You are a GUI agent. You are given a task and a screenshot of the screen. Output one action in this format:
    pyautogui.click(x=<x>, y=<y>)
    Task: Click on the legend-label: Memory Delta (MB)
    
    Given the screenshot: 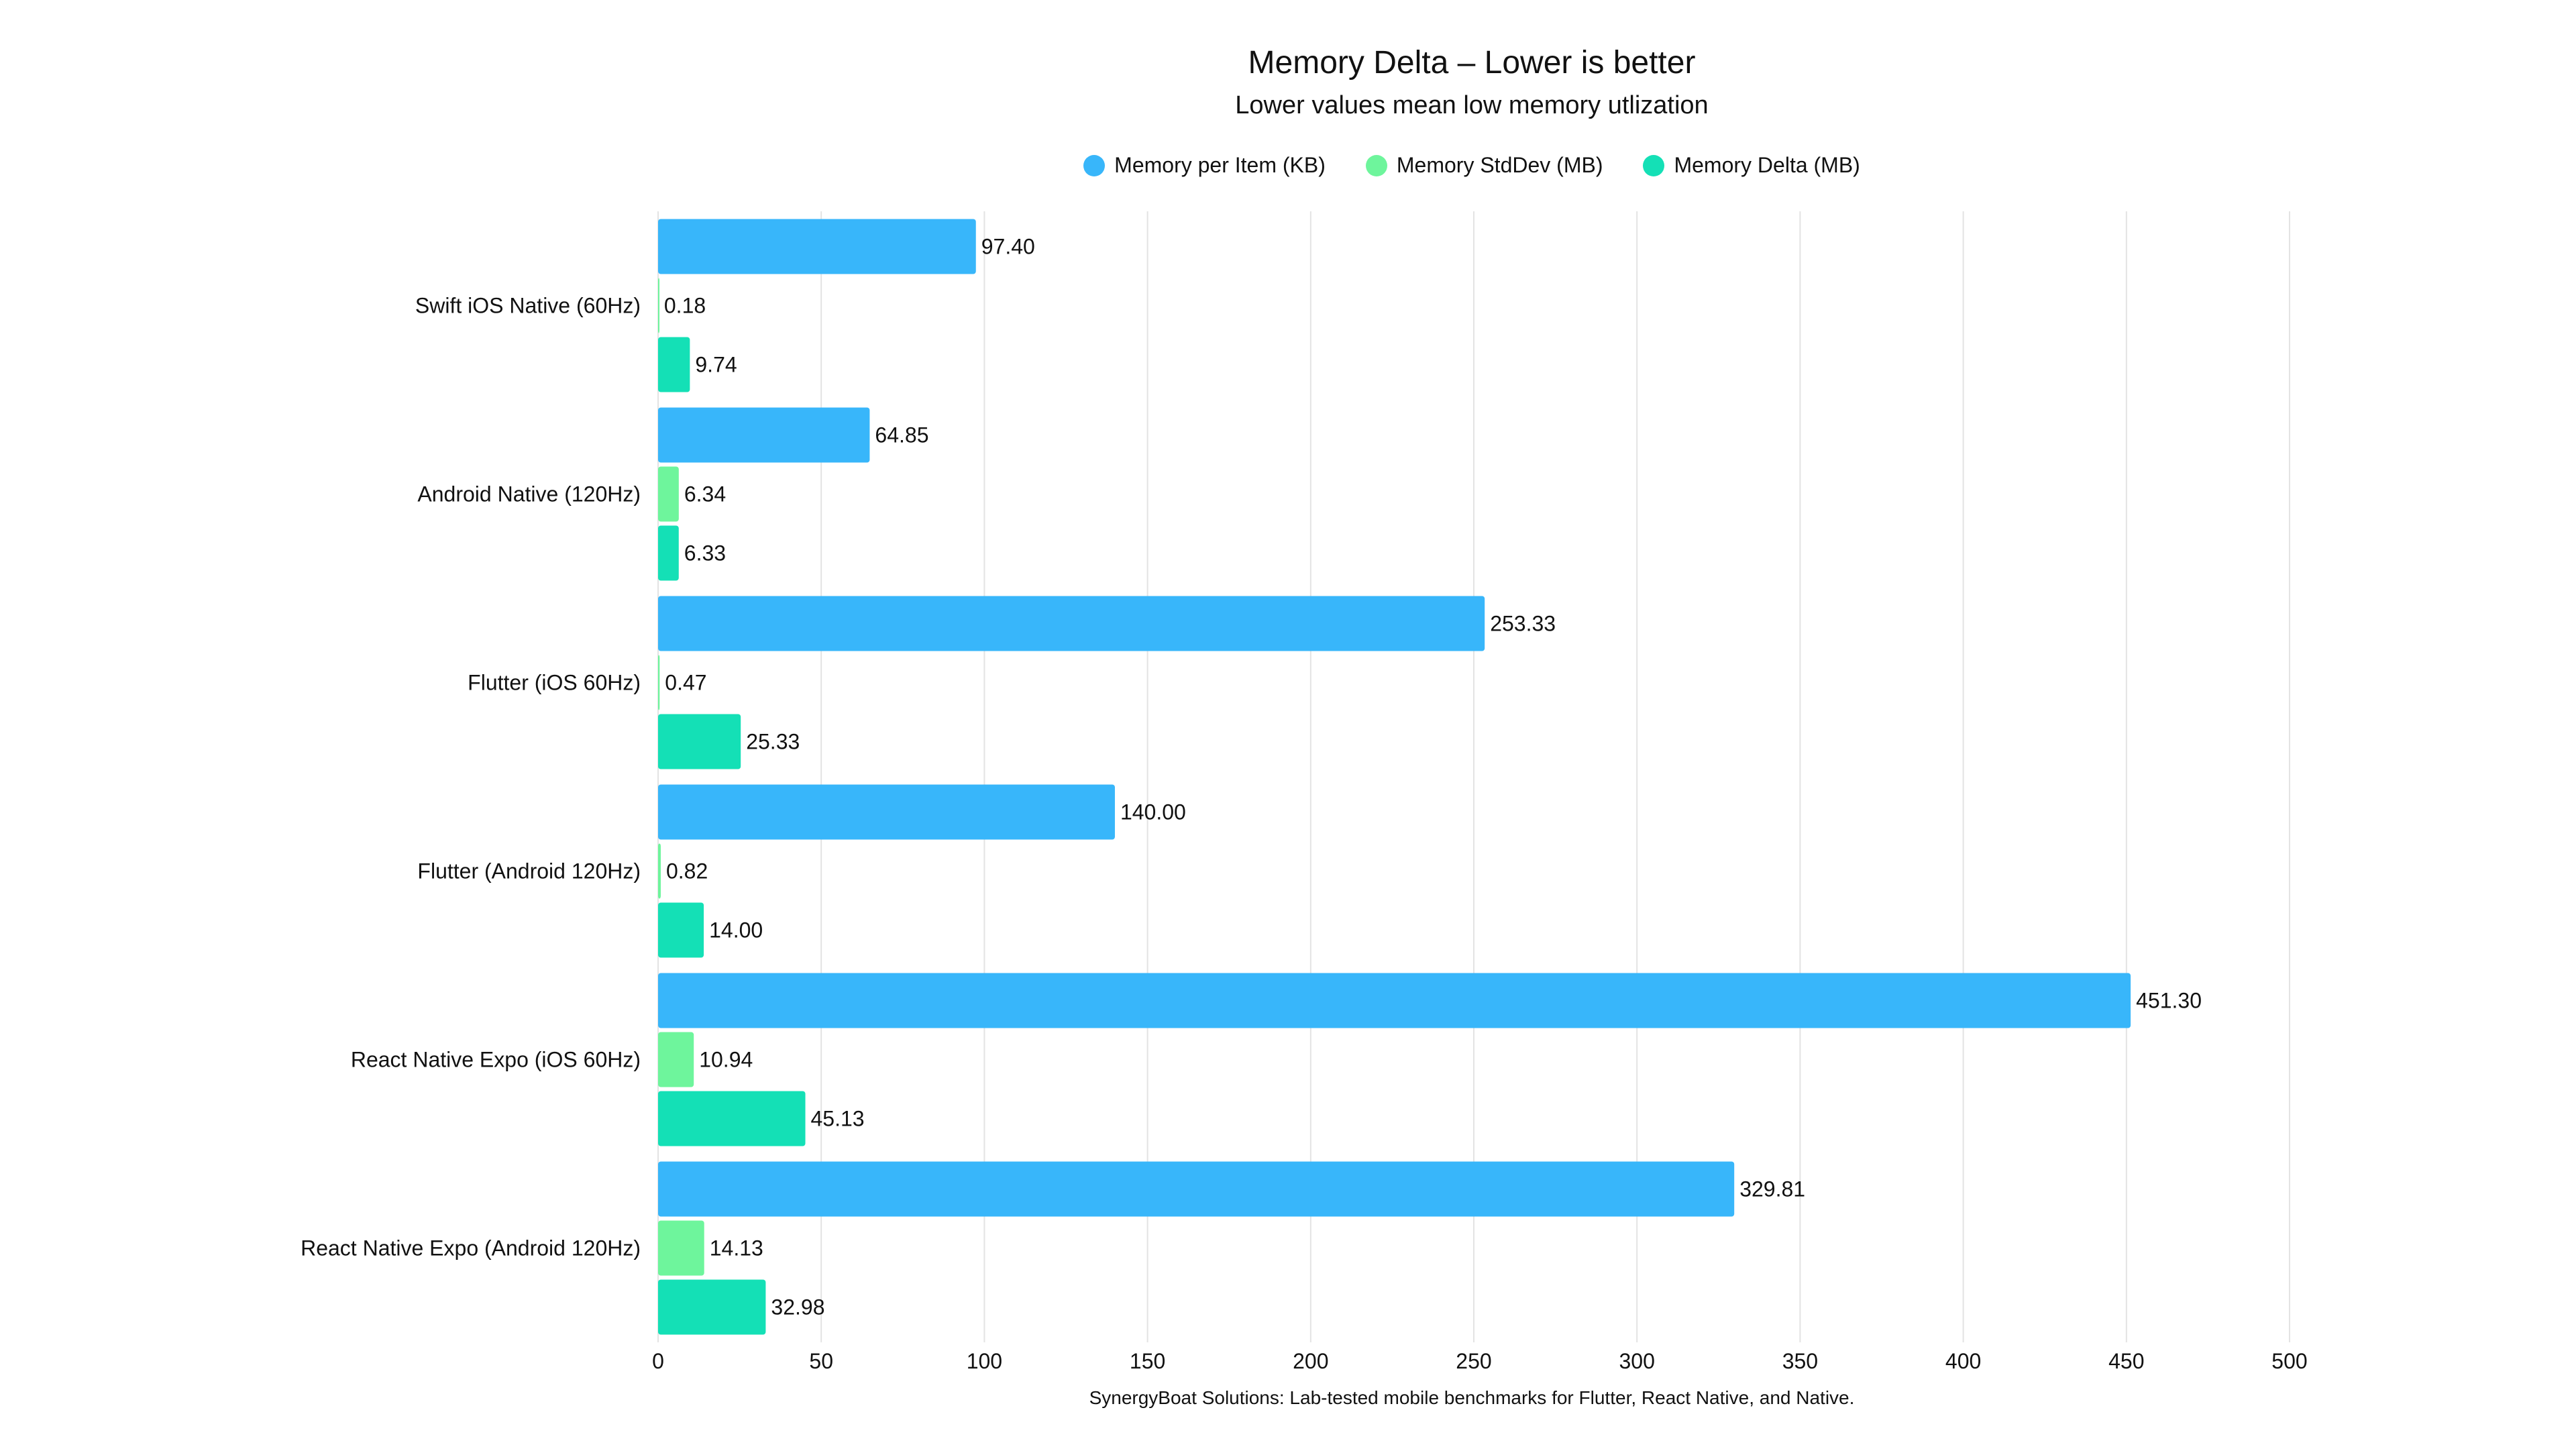 What is the action you would take?
    pyautogui.click(x=1767, y=165)
    